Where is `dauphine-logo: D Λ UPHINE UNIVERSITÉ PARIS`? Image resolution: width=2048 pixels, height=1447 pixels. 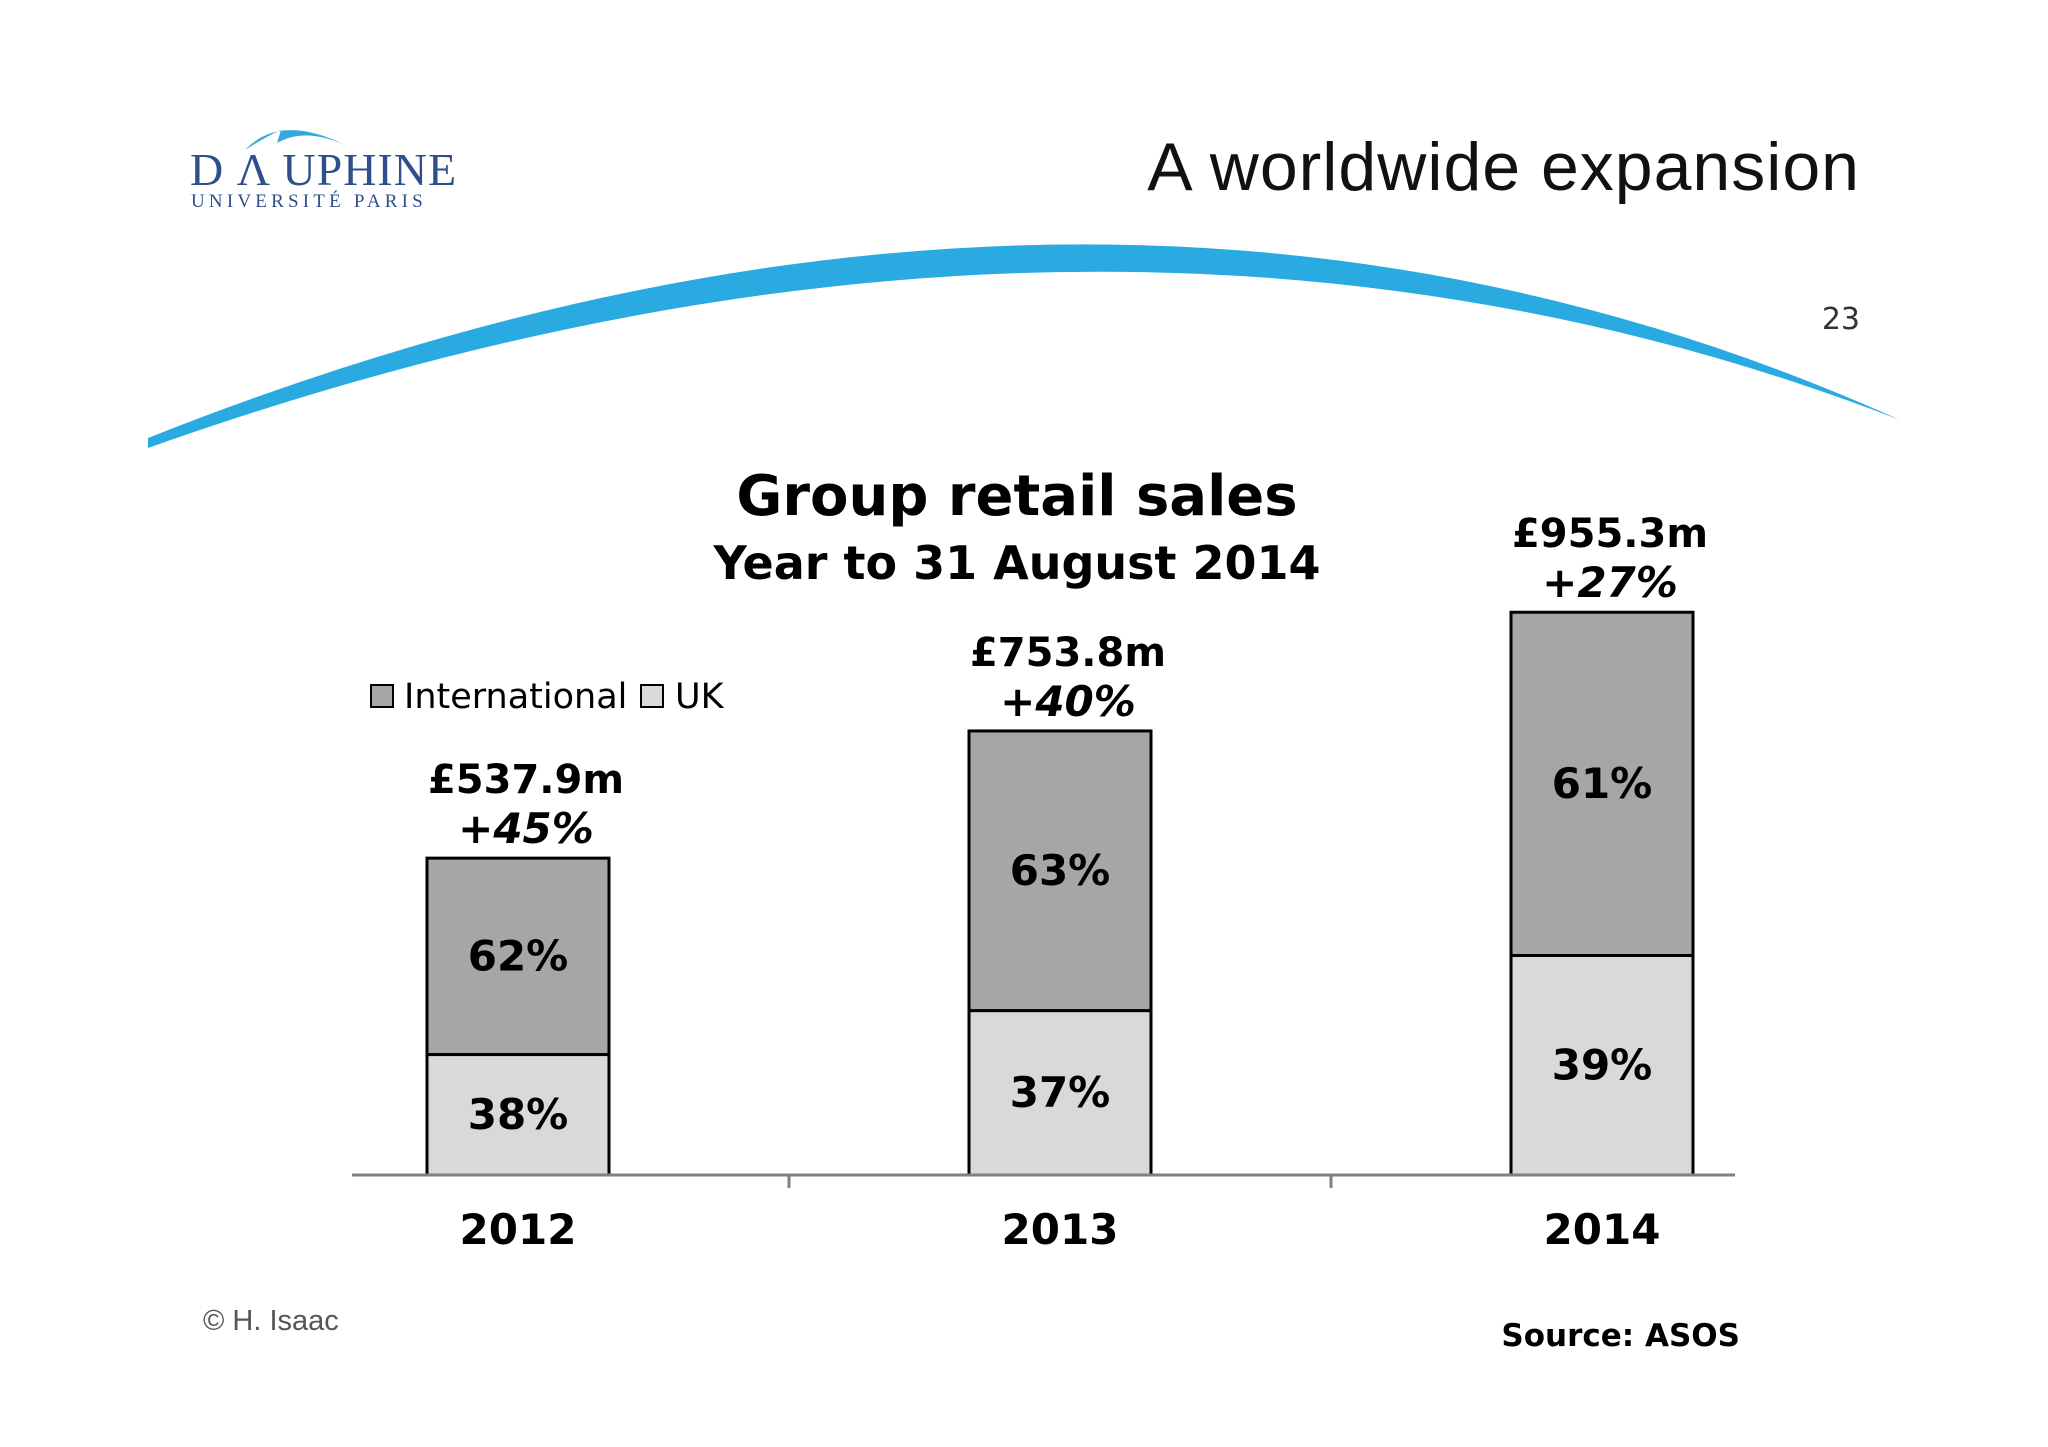
dauphine-logo: D Λ UPHINE UNIVERSITÉ PARIS is located at coordinates (320, 160).